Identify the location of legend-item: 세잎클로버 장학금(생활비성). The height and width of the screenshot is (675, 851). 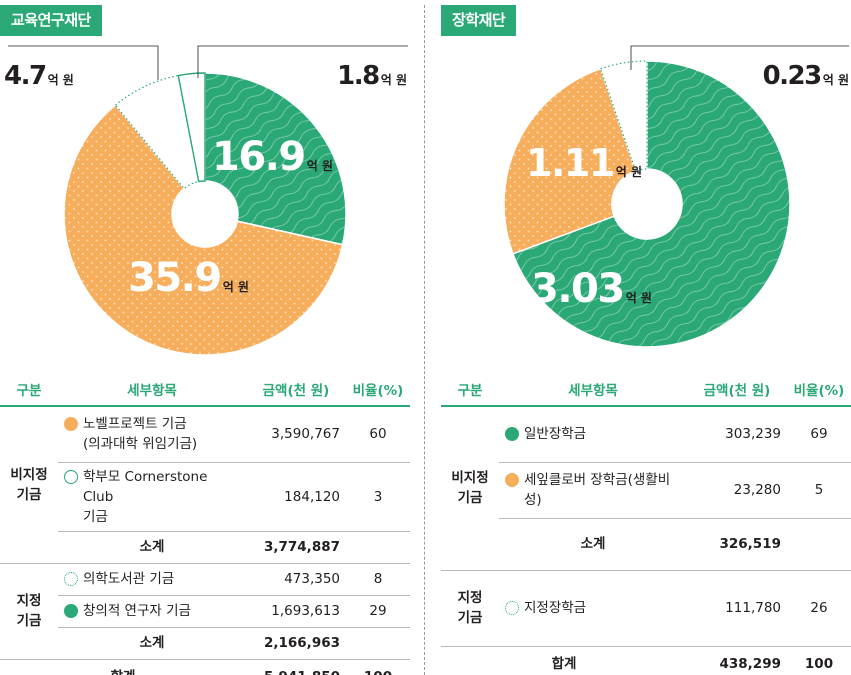
(593, 490).